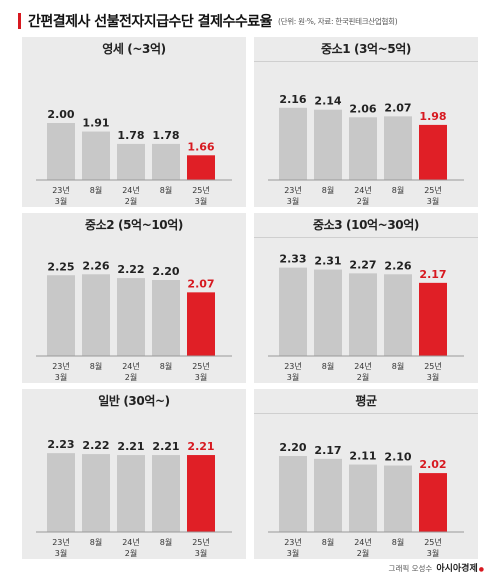 This screenshot has width=500, height=582. What do you see at coordinates (134, 49) in the screenshot?
I see `chart-title: 영세 (~3억)` at bounding box center [134, 49].